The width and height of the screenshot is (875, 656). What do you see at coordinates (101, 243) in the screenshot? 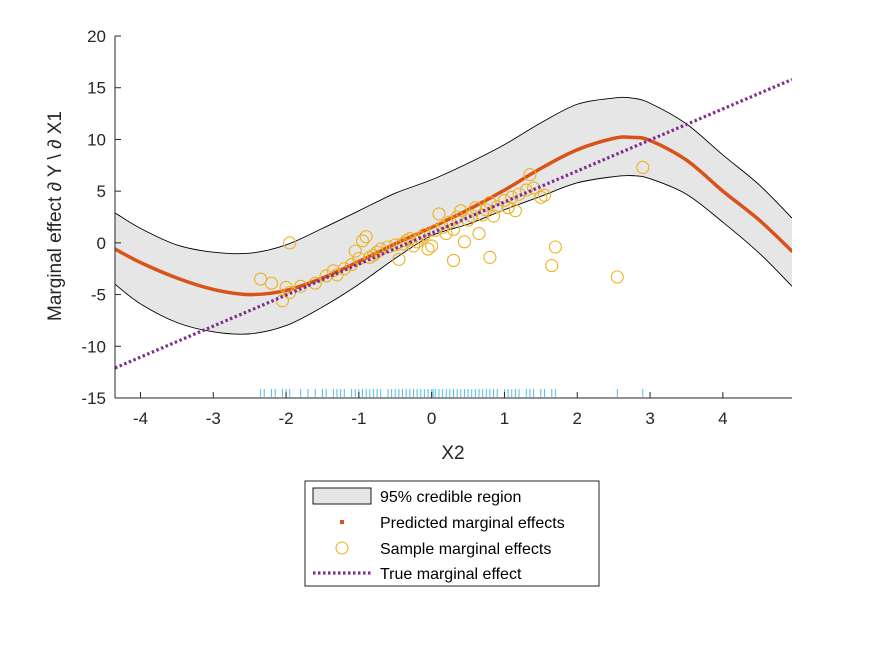
I see `y-tick-label: 0` at bounding box center [101, 243].